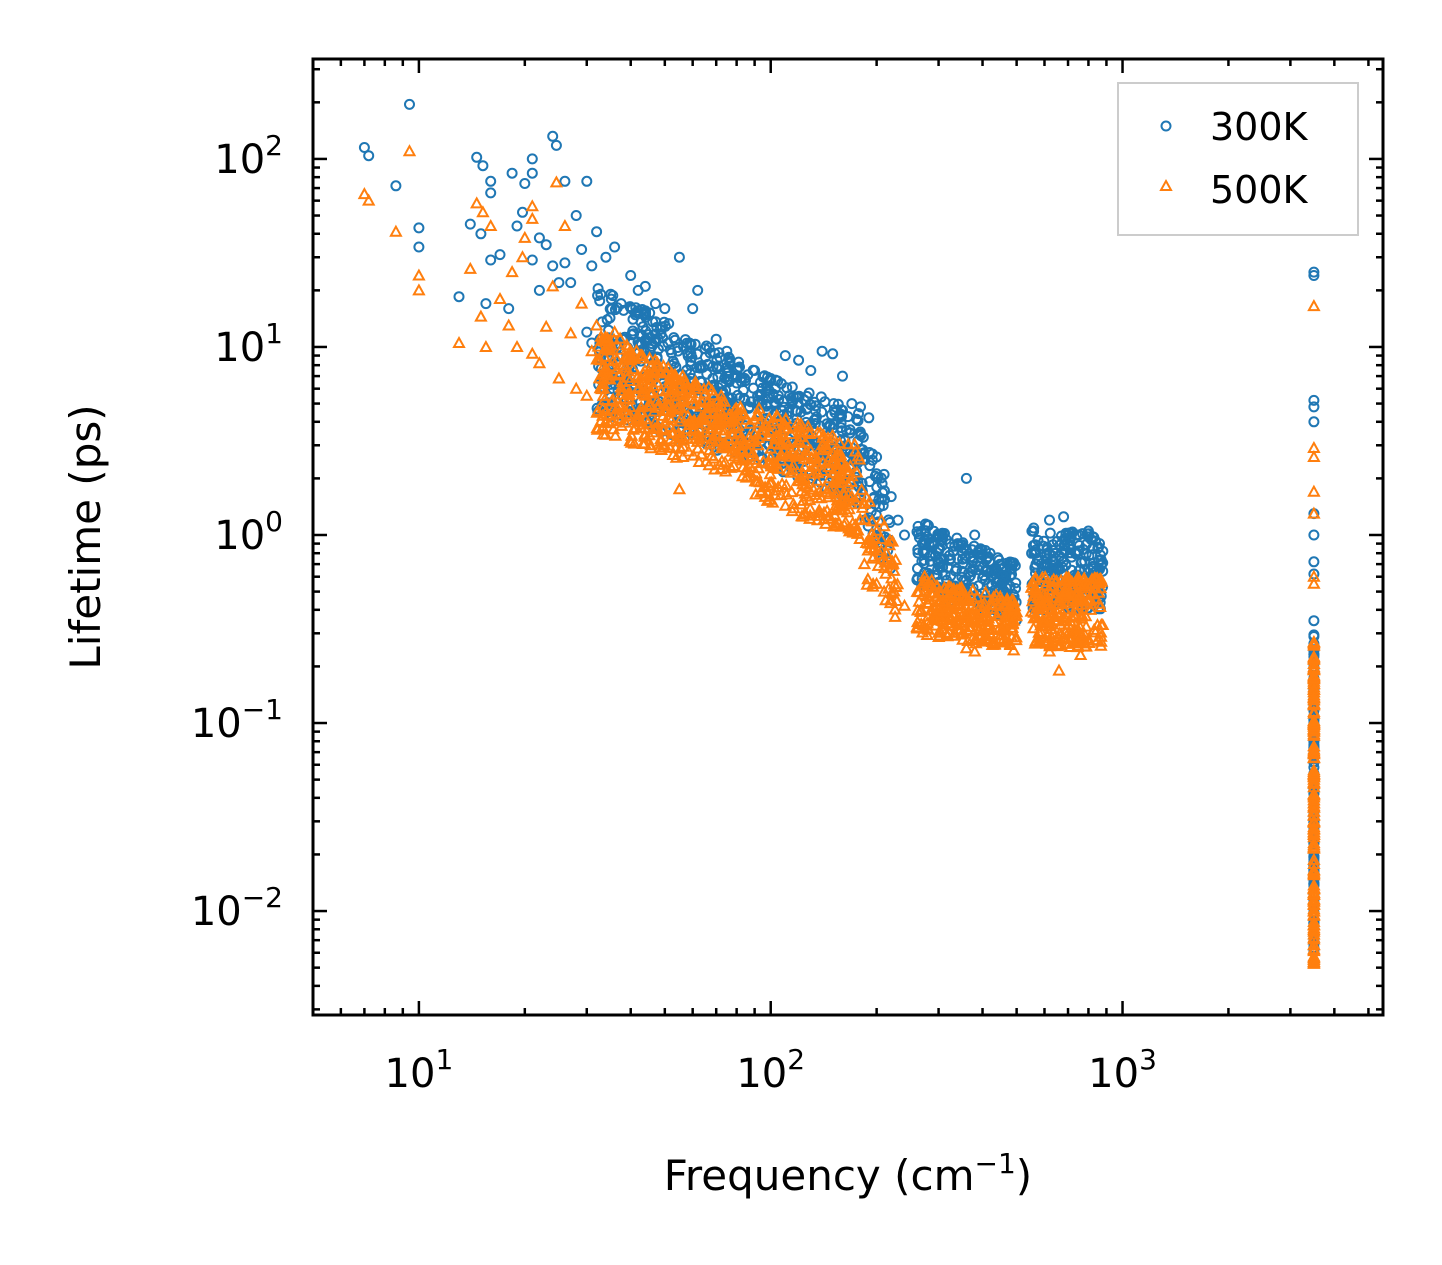 This screenshot has width=1442, height=1265. What do you see at coordinates (248, 344) in the screenshot?
I see `y-tick-label: 101` at bounding box center [248, 344].